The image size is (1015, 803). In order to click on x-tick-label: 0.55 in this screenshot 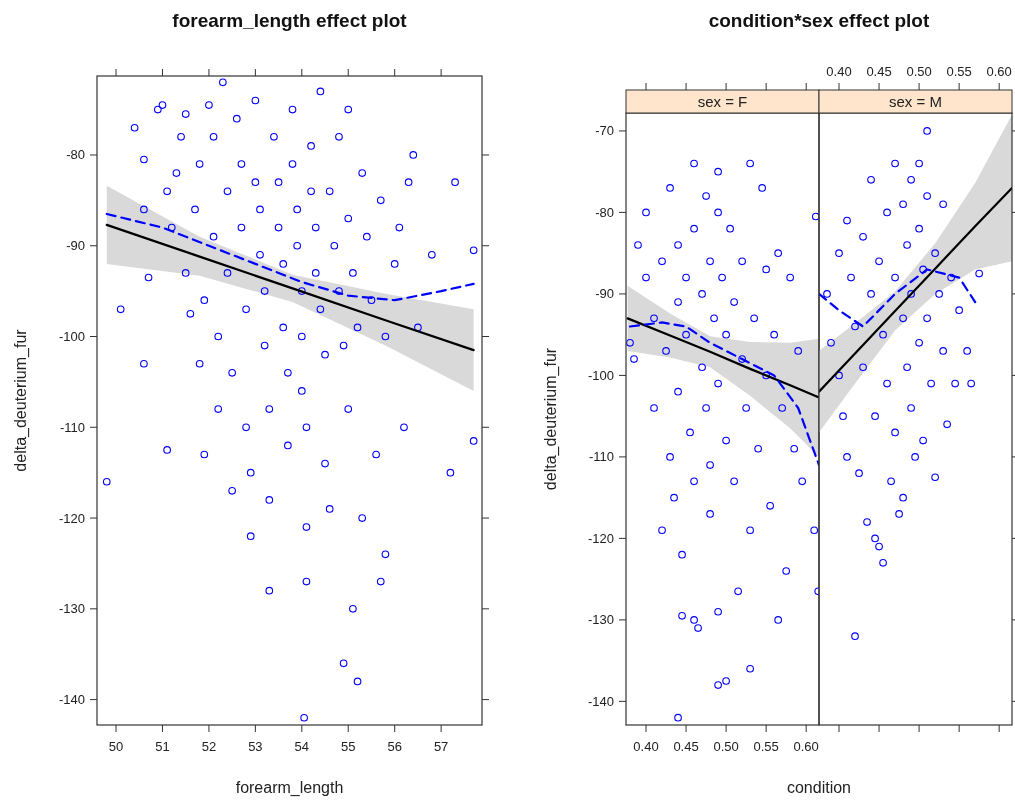, I will do `click(959, 71)`.